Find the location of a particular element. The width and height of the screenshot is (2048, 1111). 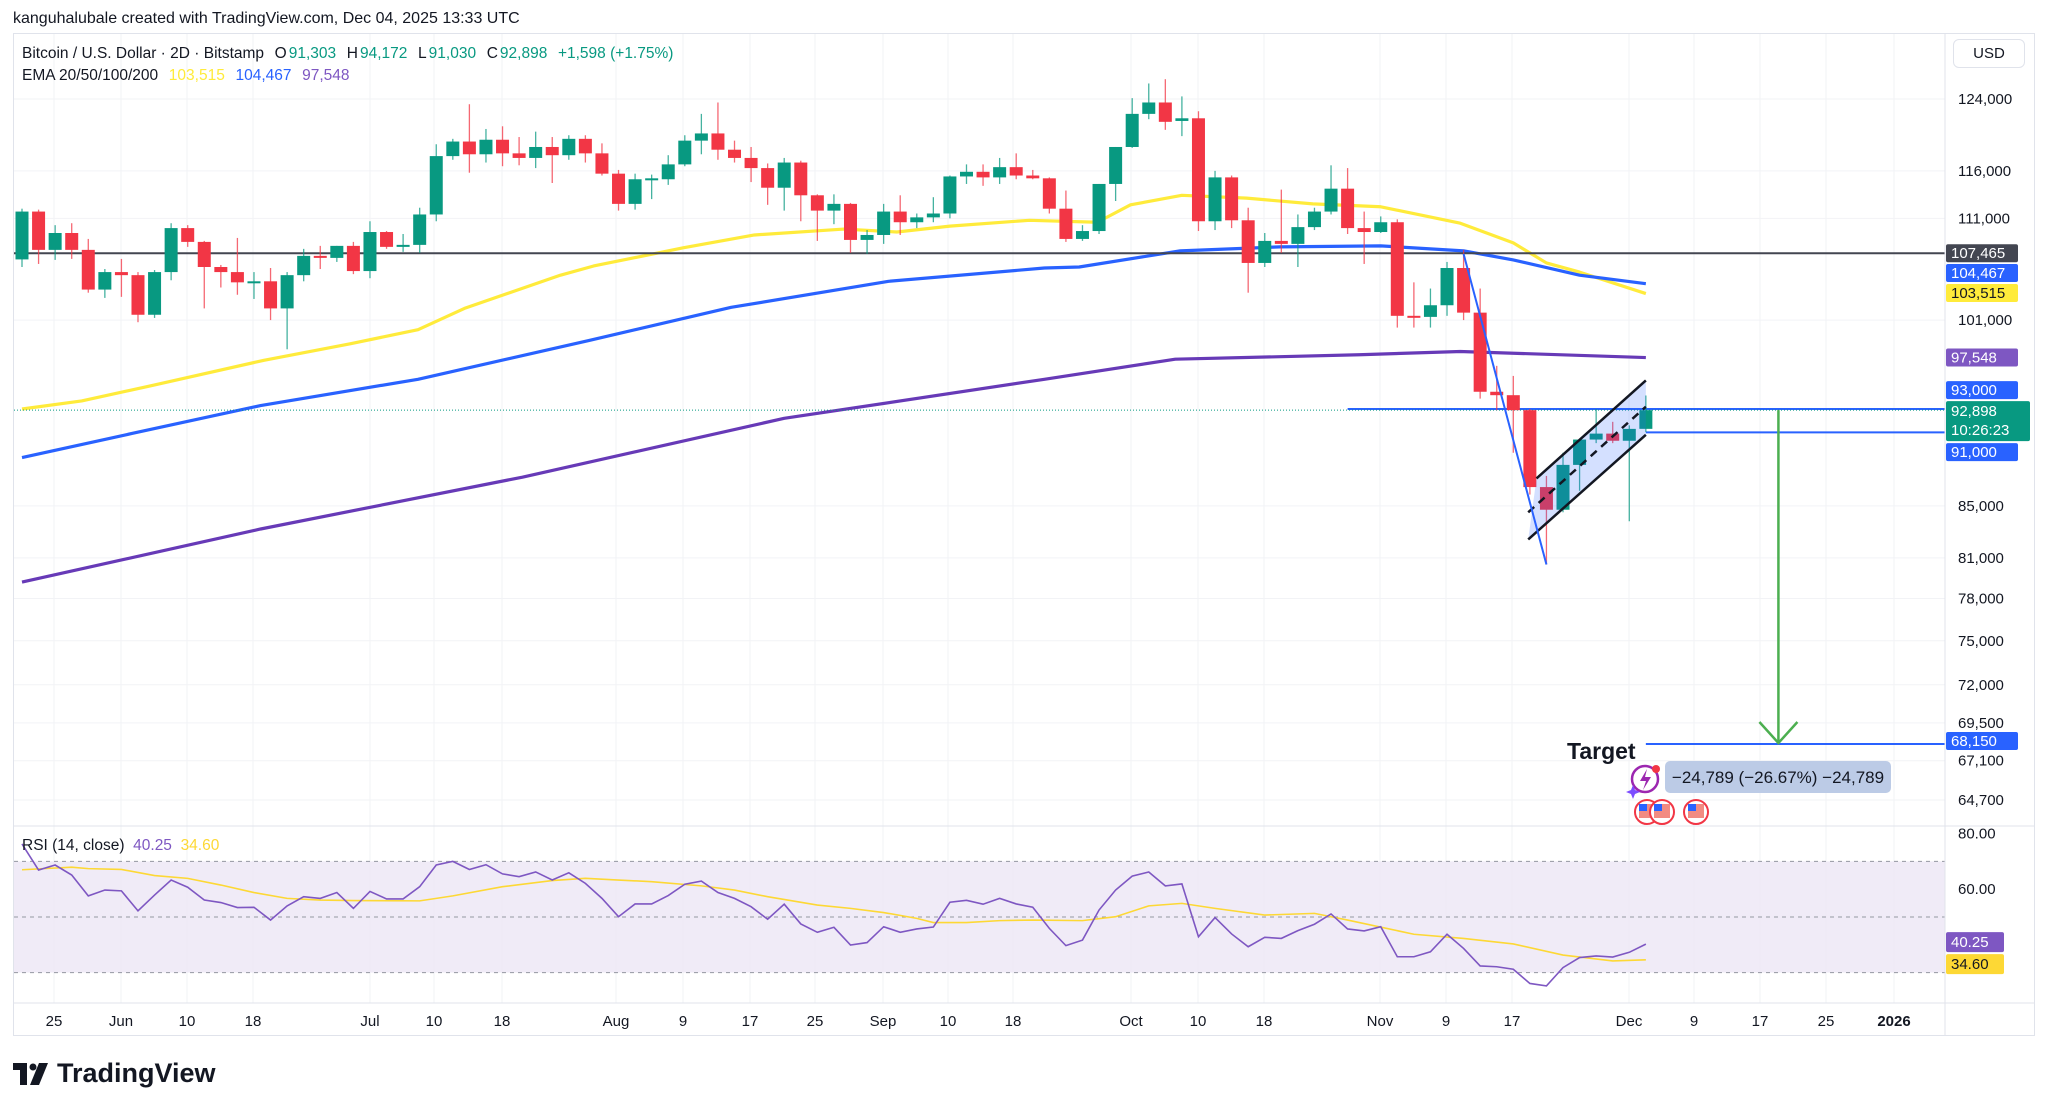

channel-mid-line is located at coordinates (1587, 459).